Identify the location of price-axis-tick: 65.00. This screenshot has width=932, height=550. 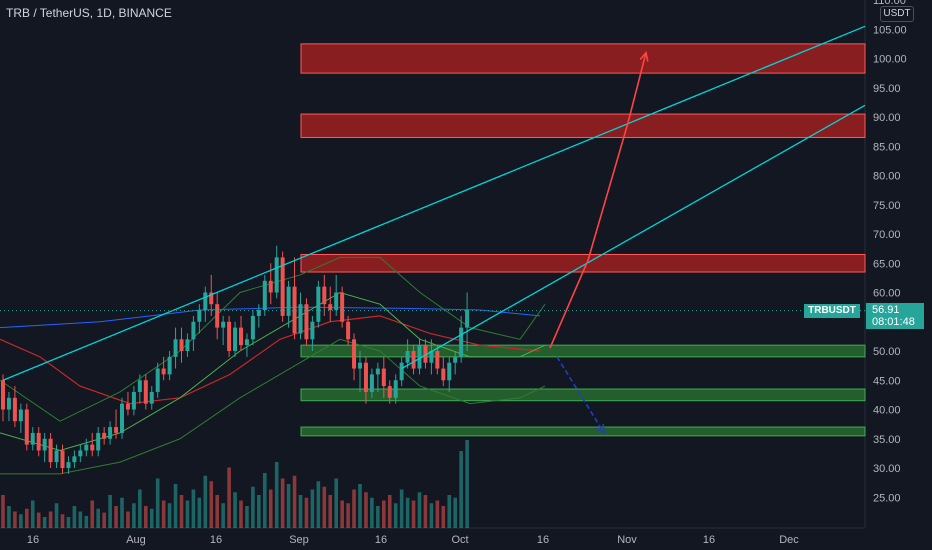
(887, 264).